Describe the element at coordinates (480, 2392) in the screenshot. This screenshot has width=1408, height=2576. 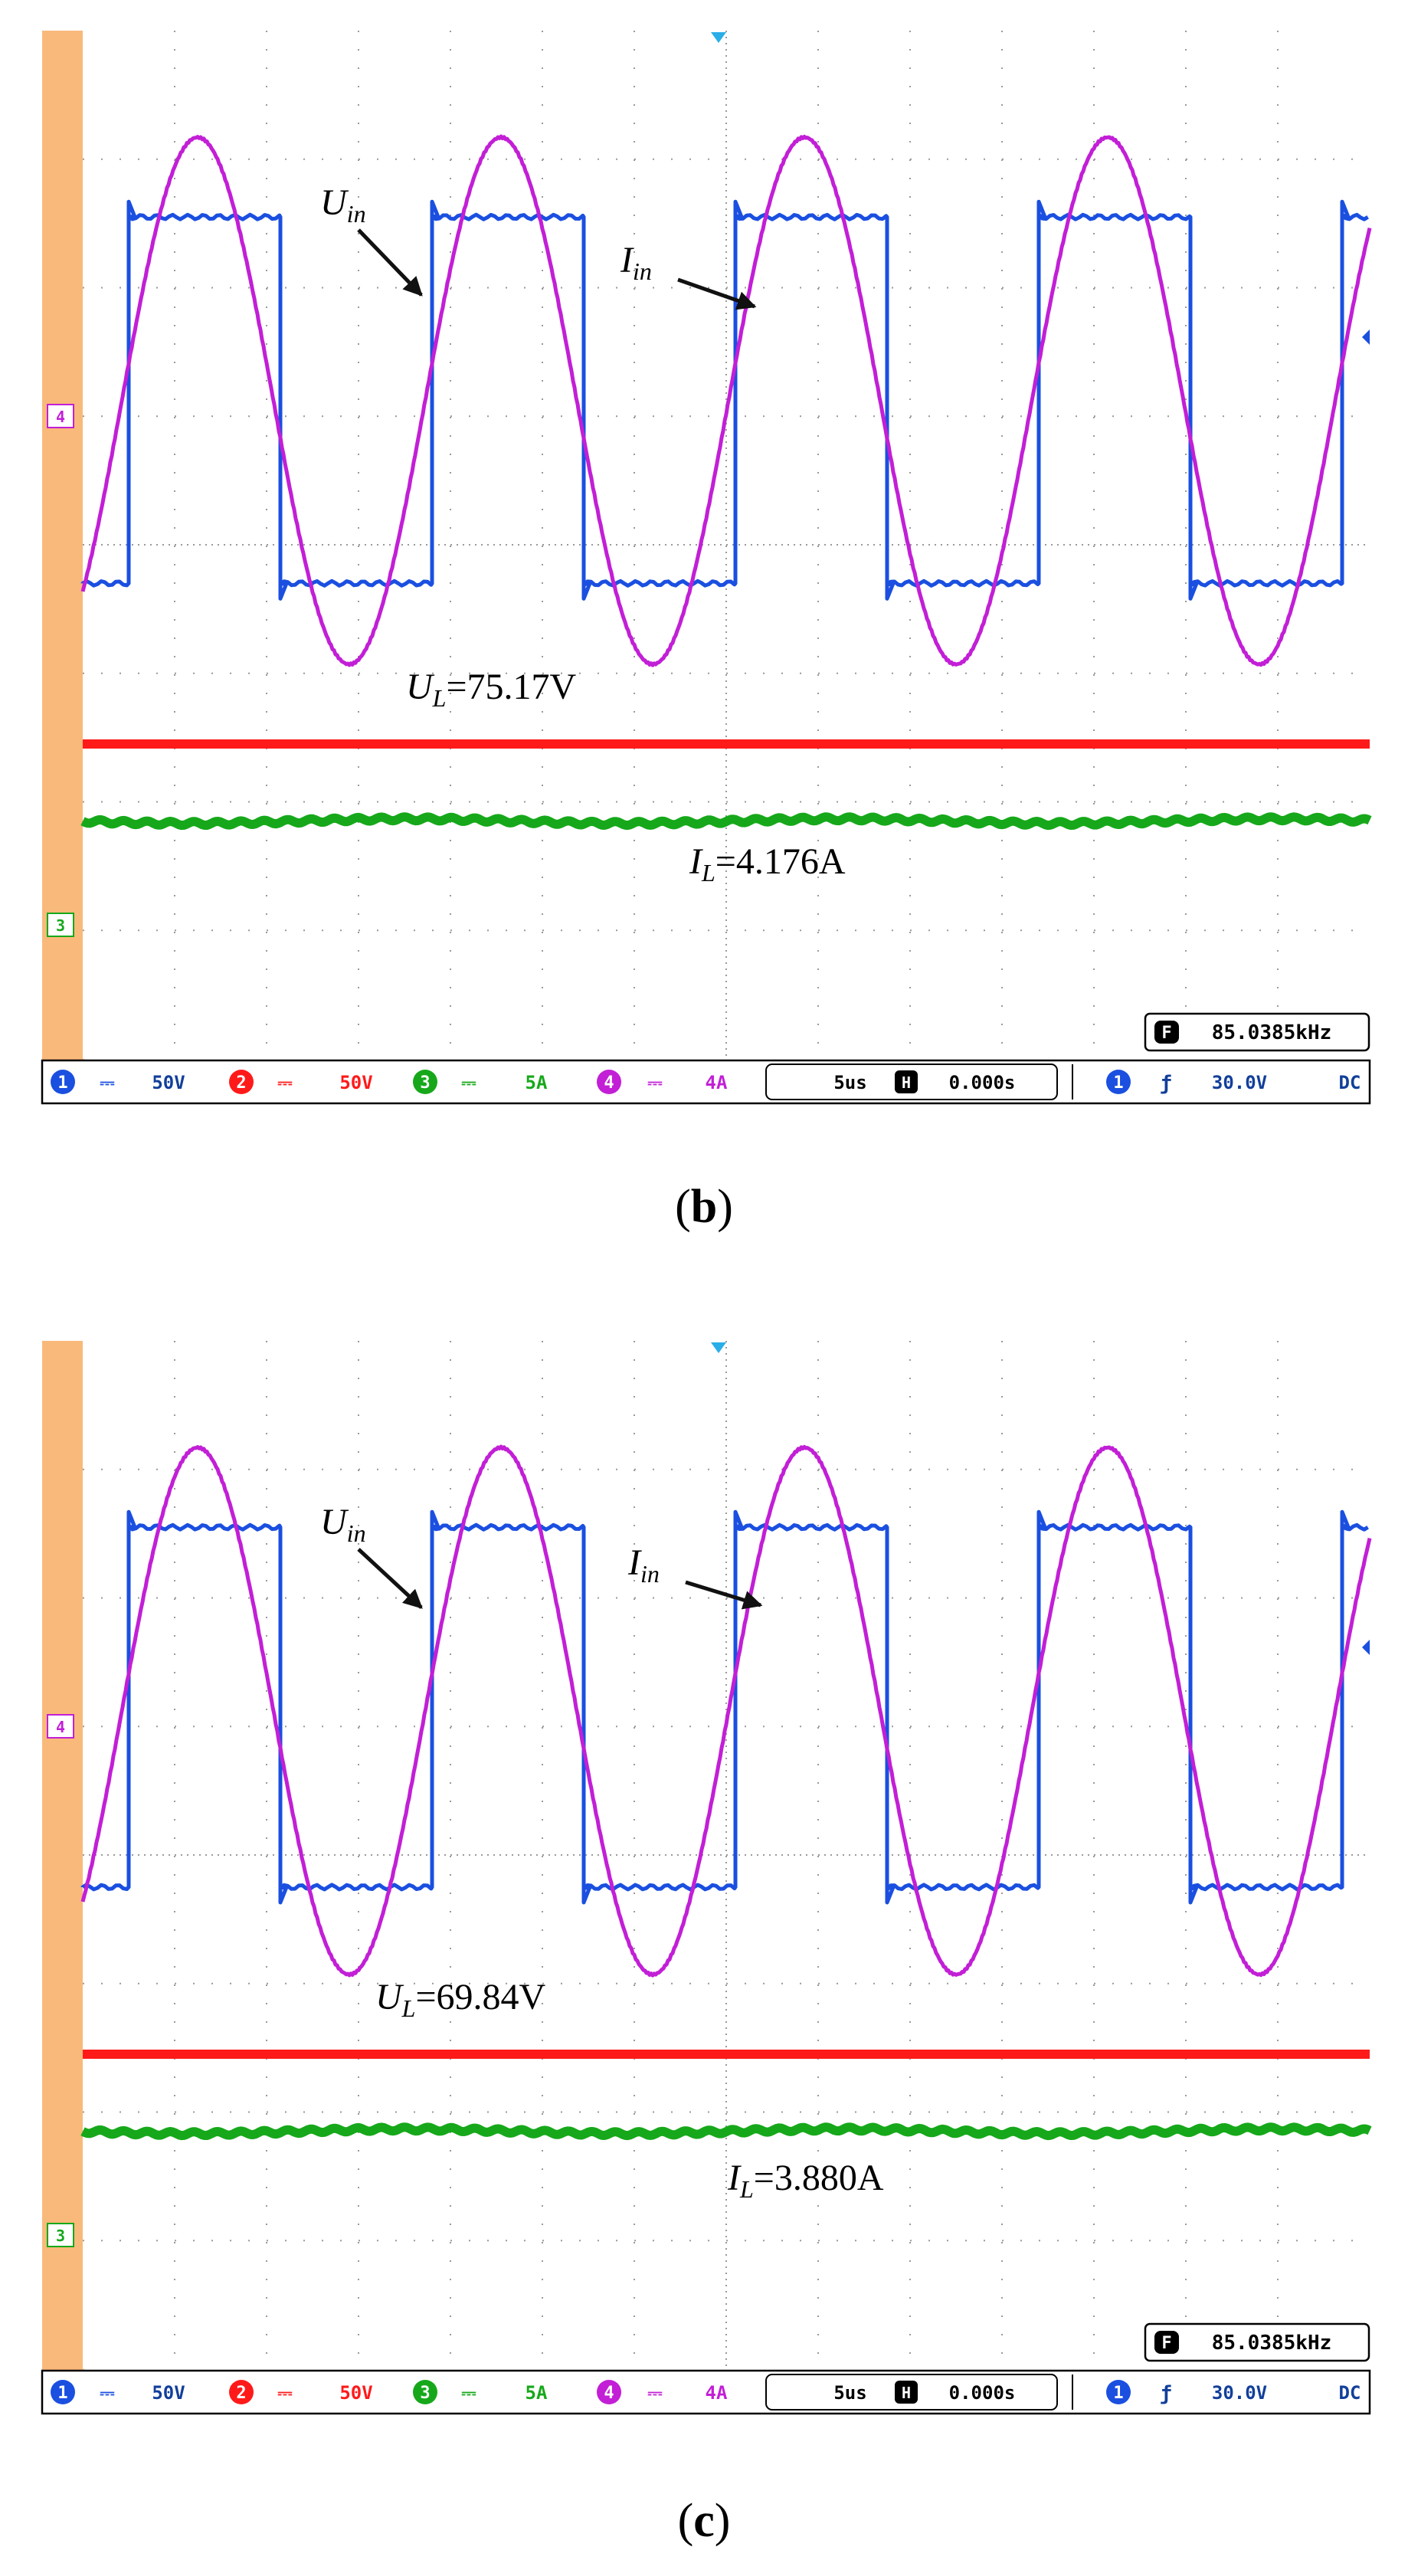
I see `status-ch3: 3 ⎓ 5A` at that location.